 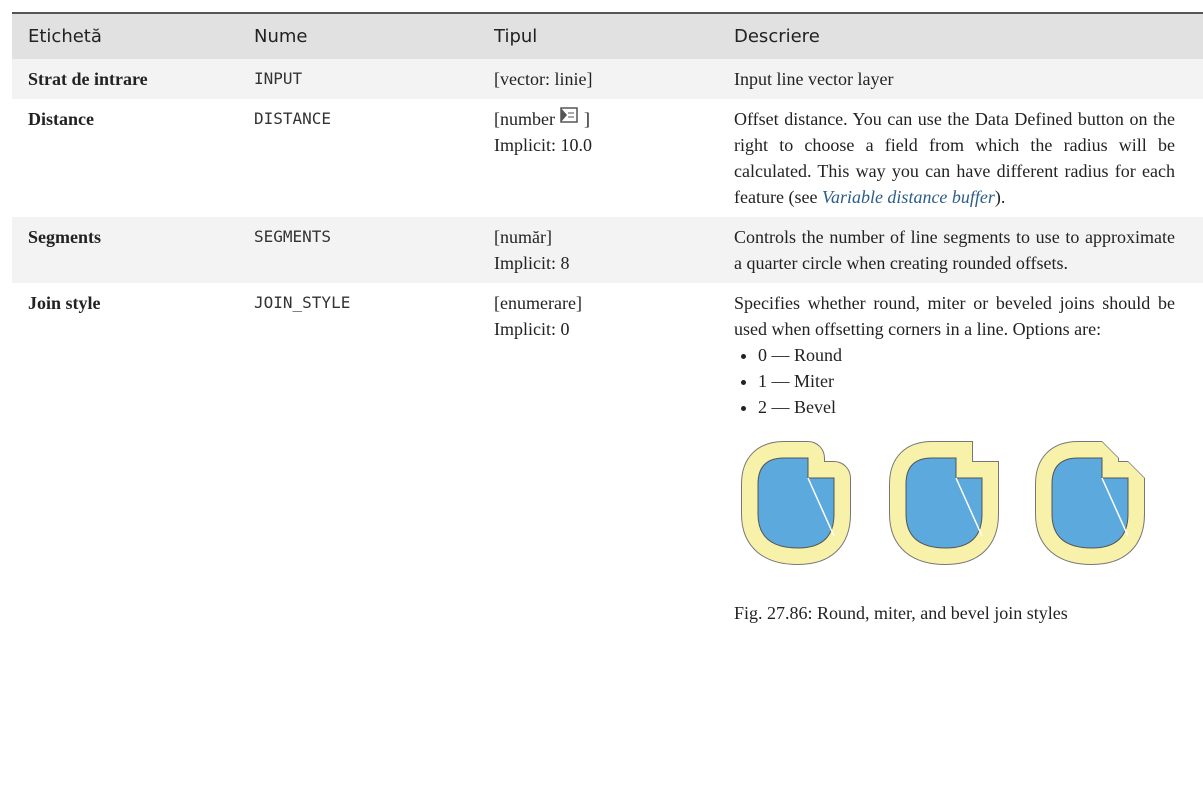 What do you see at coordinates (532, 263) in the screenshot?
I see `default: Implicit: 8` at bounding box center [532, 263].